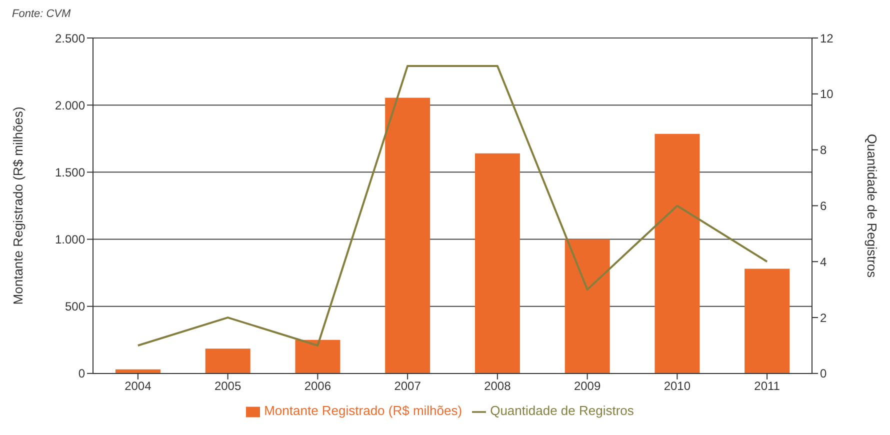  What do you see at coordinates (823, 317) in the screenshot?
I see `y2-tick-label: 2` at bounding box center [823, 317].